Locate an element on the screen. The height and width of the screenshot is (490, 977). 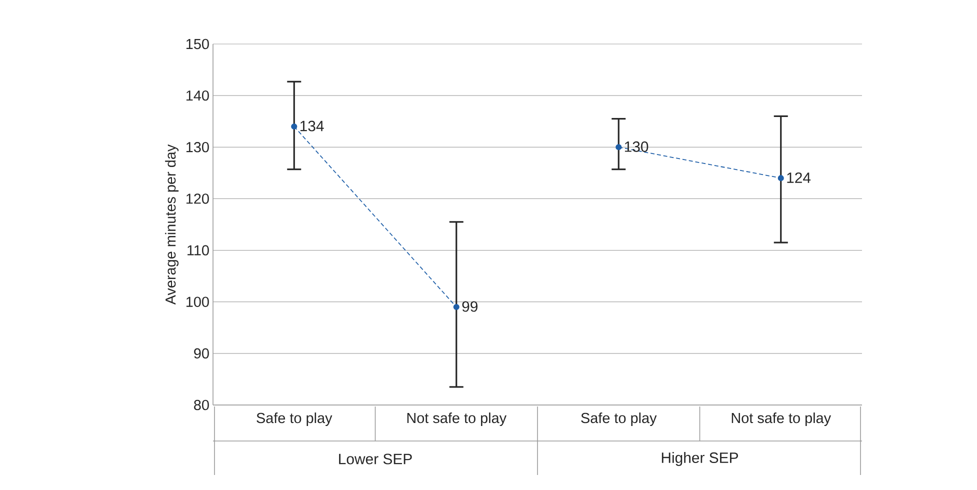
y-tick-label: 90 is located at coordinates (201, 353).